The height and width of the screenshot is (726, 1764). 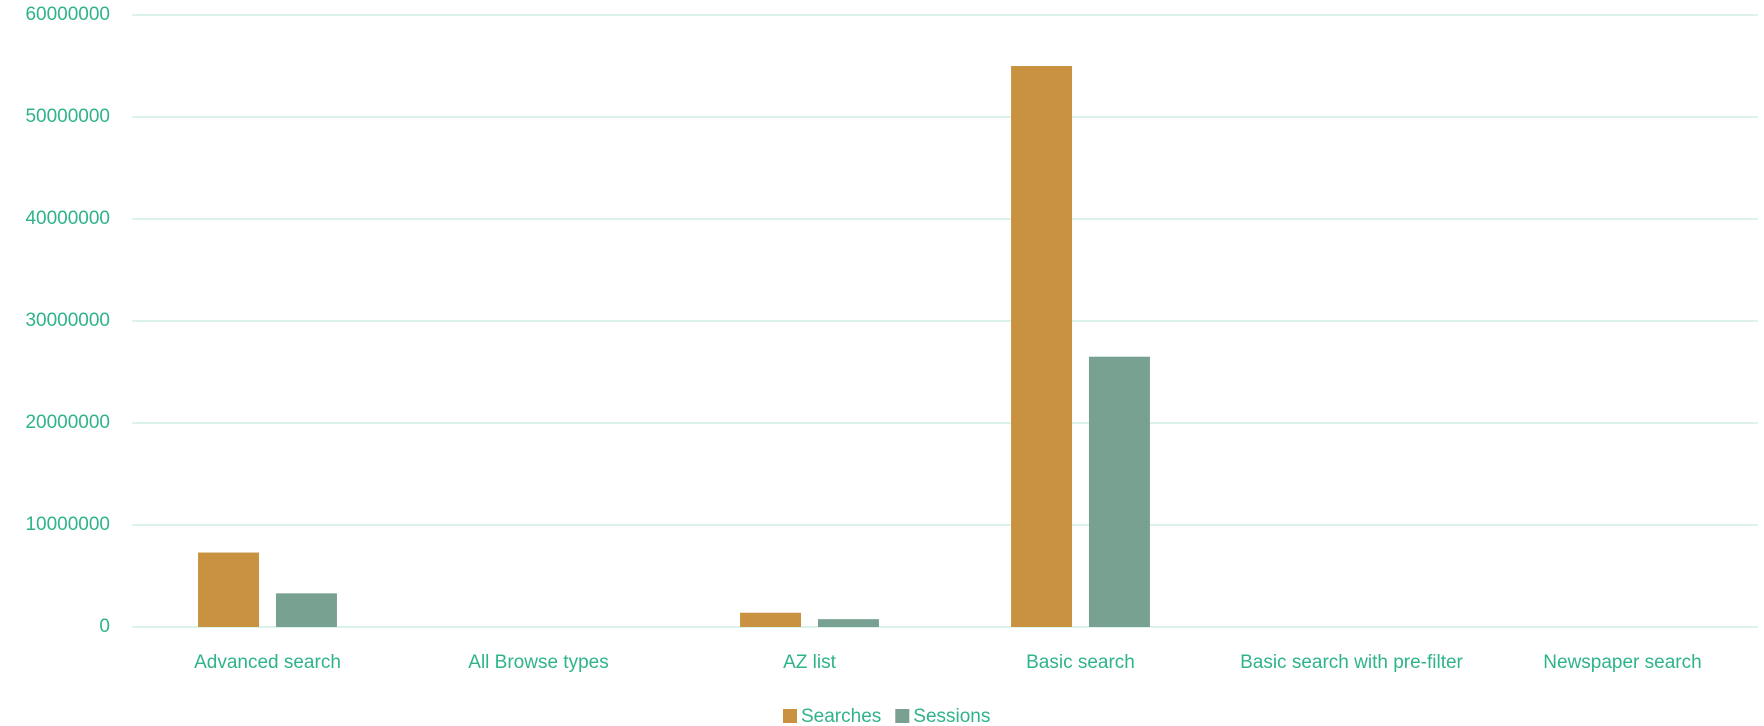 What do you see at coordinates (538, 662) in the screenshot?
I see `x-tick-label: All Browse types` at bounding box center [538, 662].